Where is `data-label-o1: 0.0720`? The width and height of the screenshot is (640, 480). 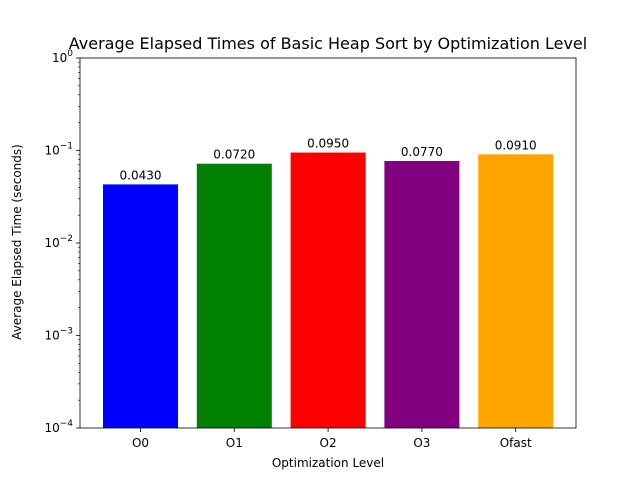 data-label-o1: 0.0720 is located at coordinates (234, 155).